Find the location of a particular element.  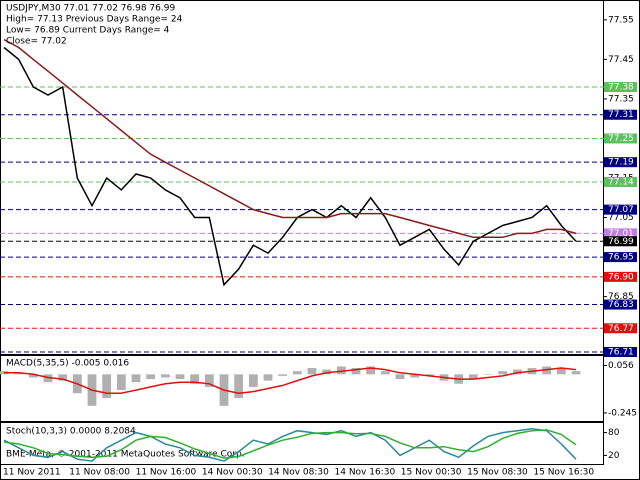

y-tick-label: 77.35 is located at coordinates (621, 99).